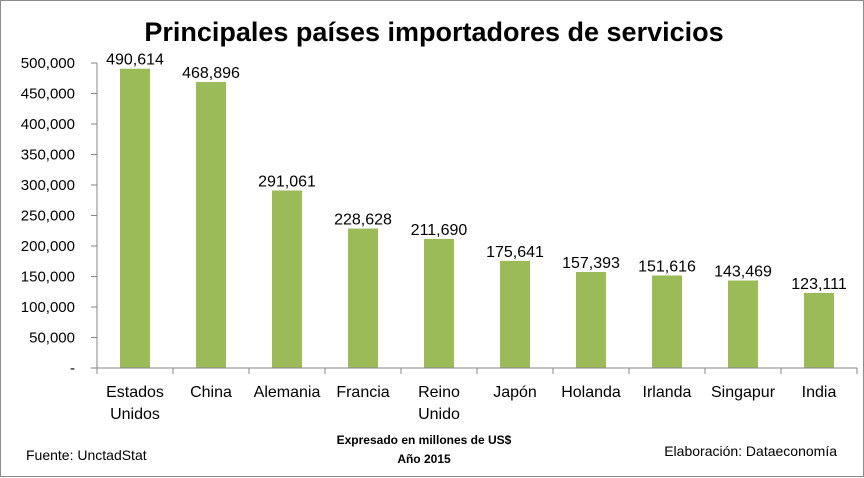 The image size is (864, 478). Describe the element at coordinates (48, 185) in the screenshot. I see `y-tick-label: 300,000` at that location.